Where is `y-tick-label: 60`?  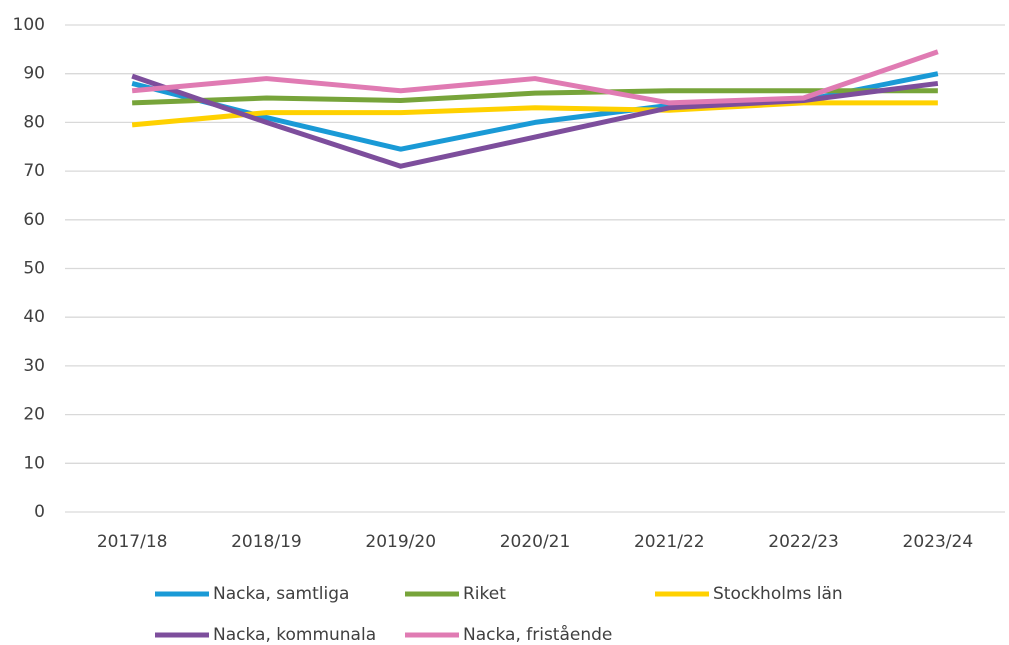 y-tick-label: 60 is located at coordinates (34, 220).